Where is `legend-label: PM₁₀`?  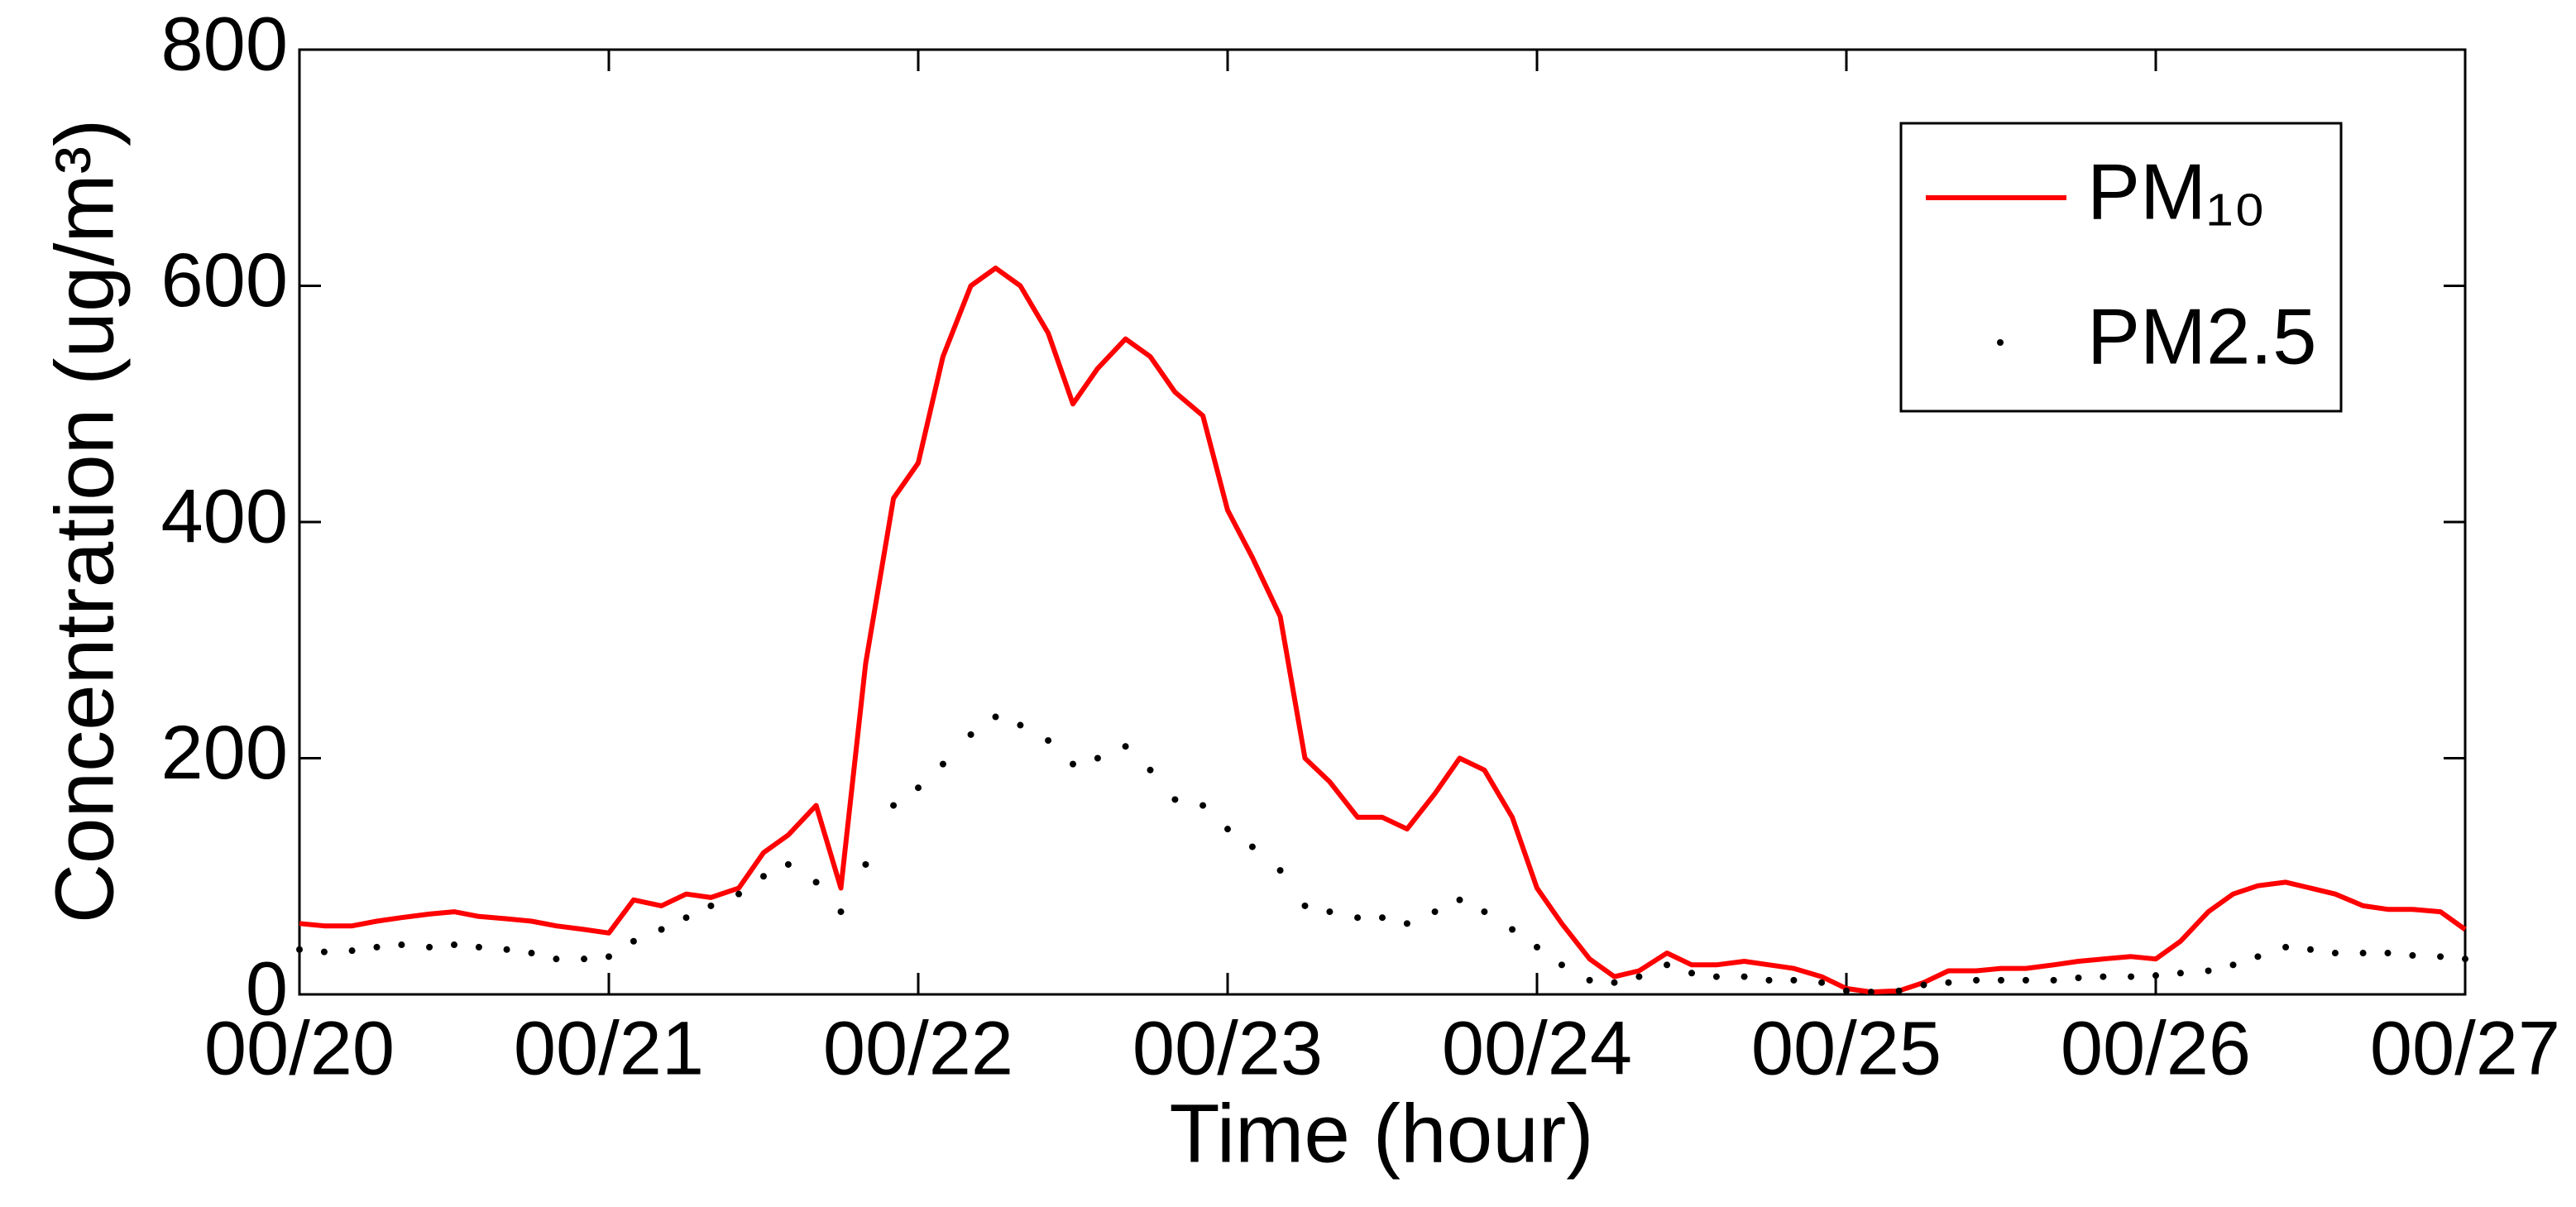 legend-label: PM₁₀ is located at coordinates (2176, 191).